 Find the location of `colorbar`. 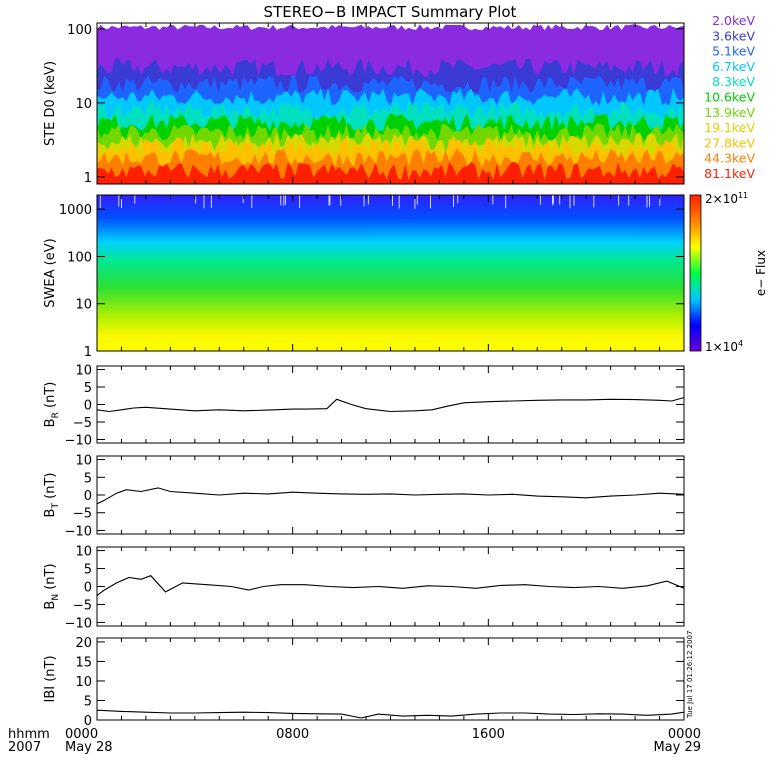

colorbar is located at coordinates (695, 273).